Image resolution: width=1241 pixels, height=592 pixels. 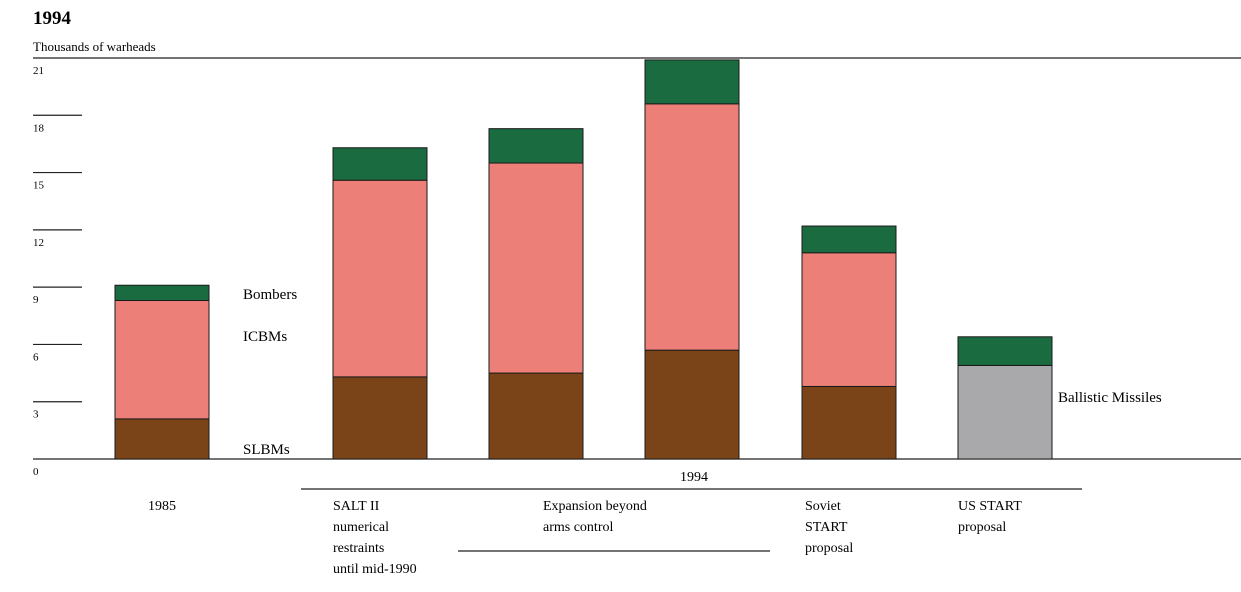 I want to click on category-label: SALT II, so click(x=356, y=506).